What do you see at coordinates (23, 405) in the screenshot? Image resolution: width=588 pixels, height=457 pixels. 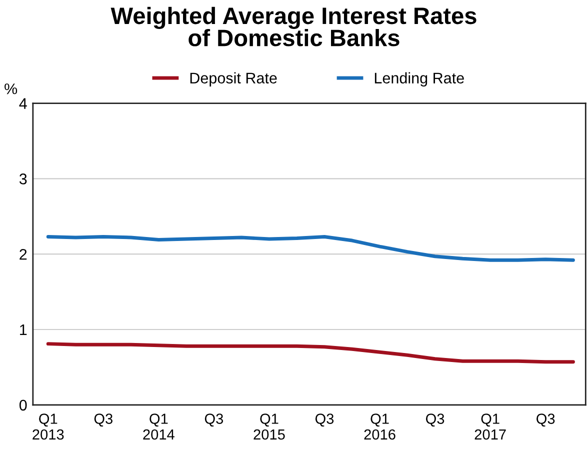 I see `y-tick-label: 0` at bounding box center [23, 405].